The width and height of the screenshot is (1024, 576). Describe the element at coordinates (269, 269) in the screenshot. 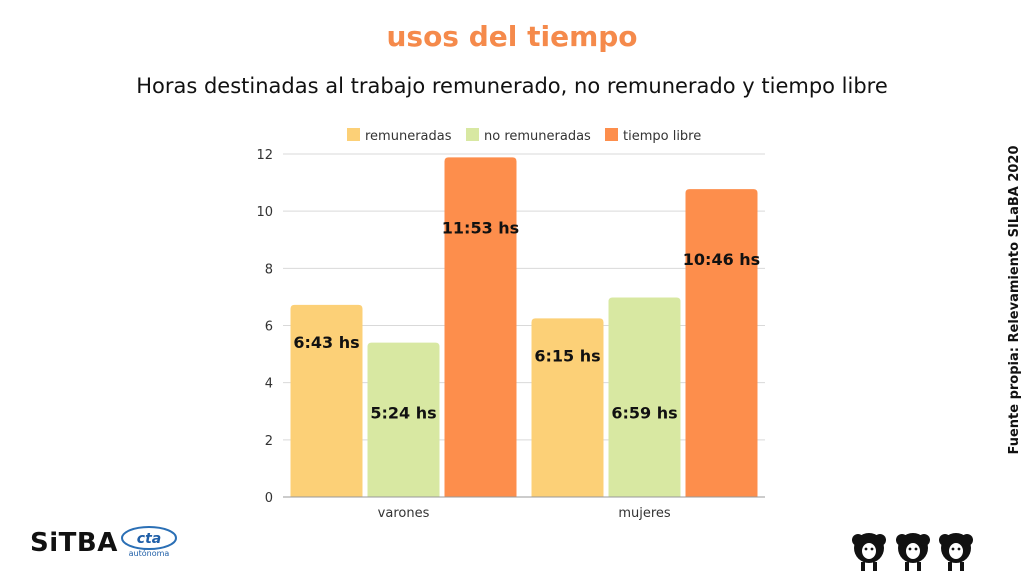

I see `y-tick-label: 8` at that location.